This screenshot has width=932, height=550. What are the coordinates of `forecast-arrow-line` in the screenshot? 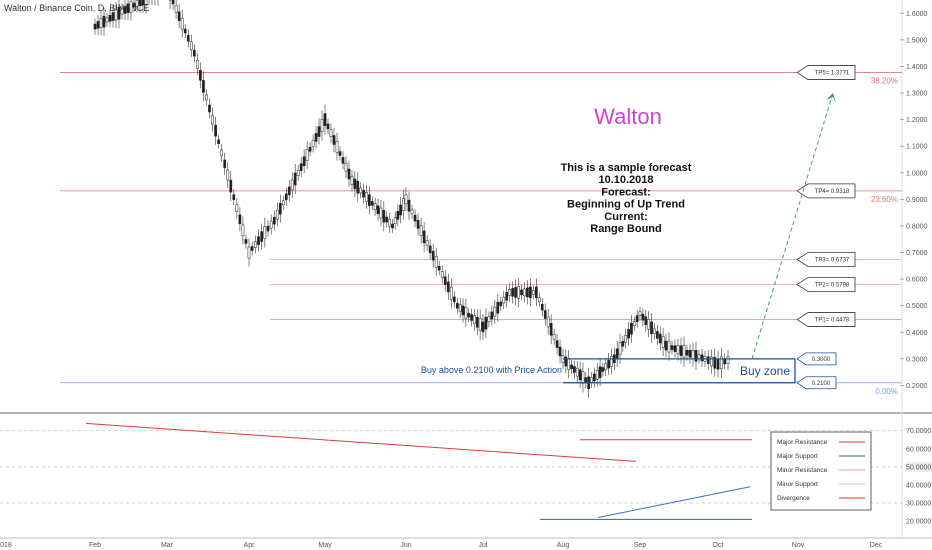 It's located at (792, 225).